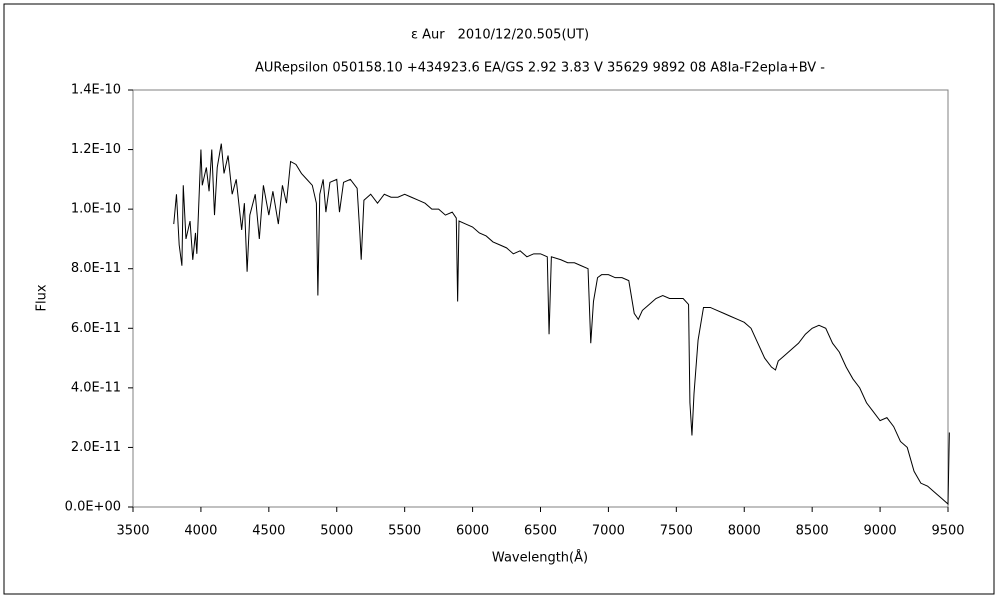 The width and height of the screenshot is (1000, 600). What do you see at coordinates (96, 387) in the screenshot?
I see `y-tick-label: 4.0E-11` at bounding box center [96, 387].